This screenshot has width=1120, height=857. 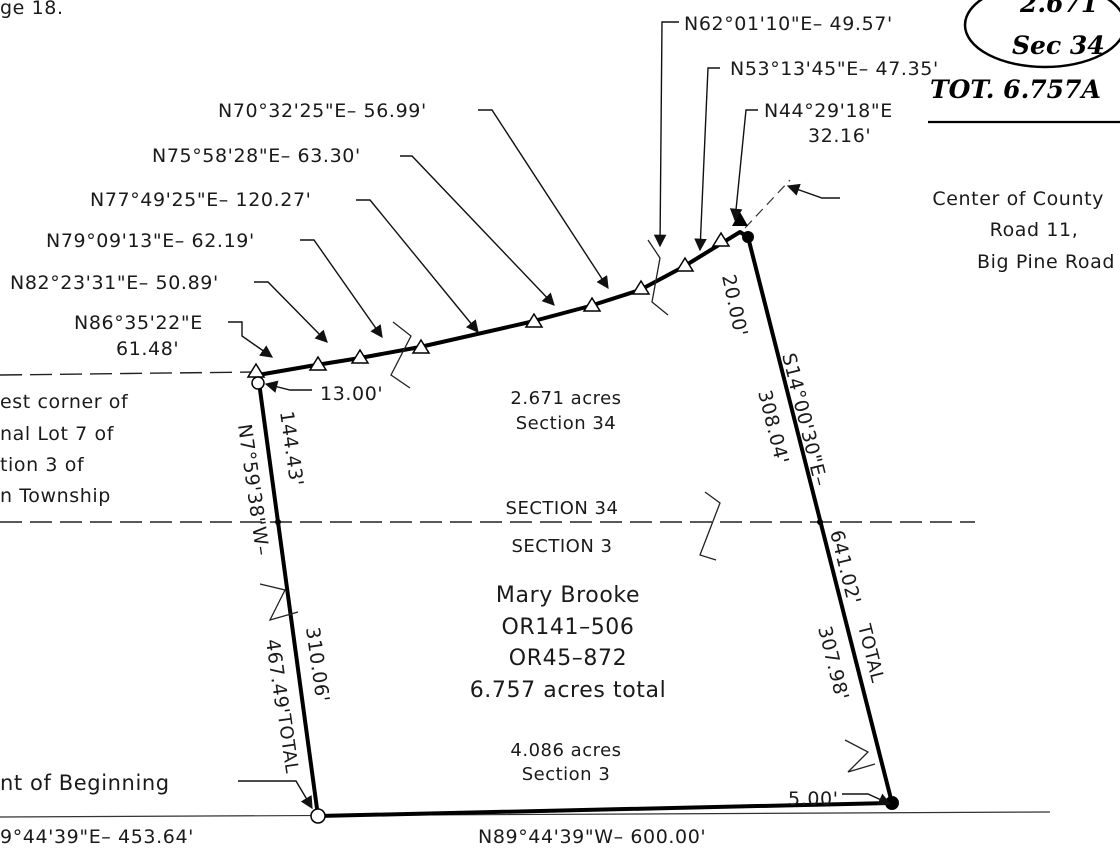 I want to click on header-fragment: ge 18., so click(x=32, y=9).